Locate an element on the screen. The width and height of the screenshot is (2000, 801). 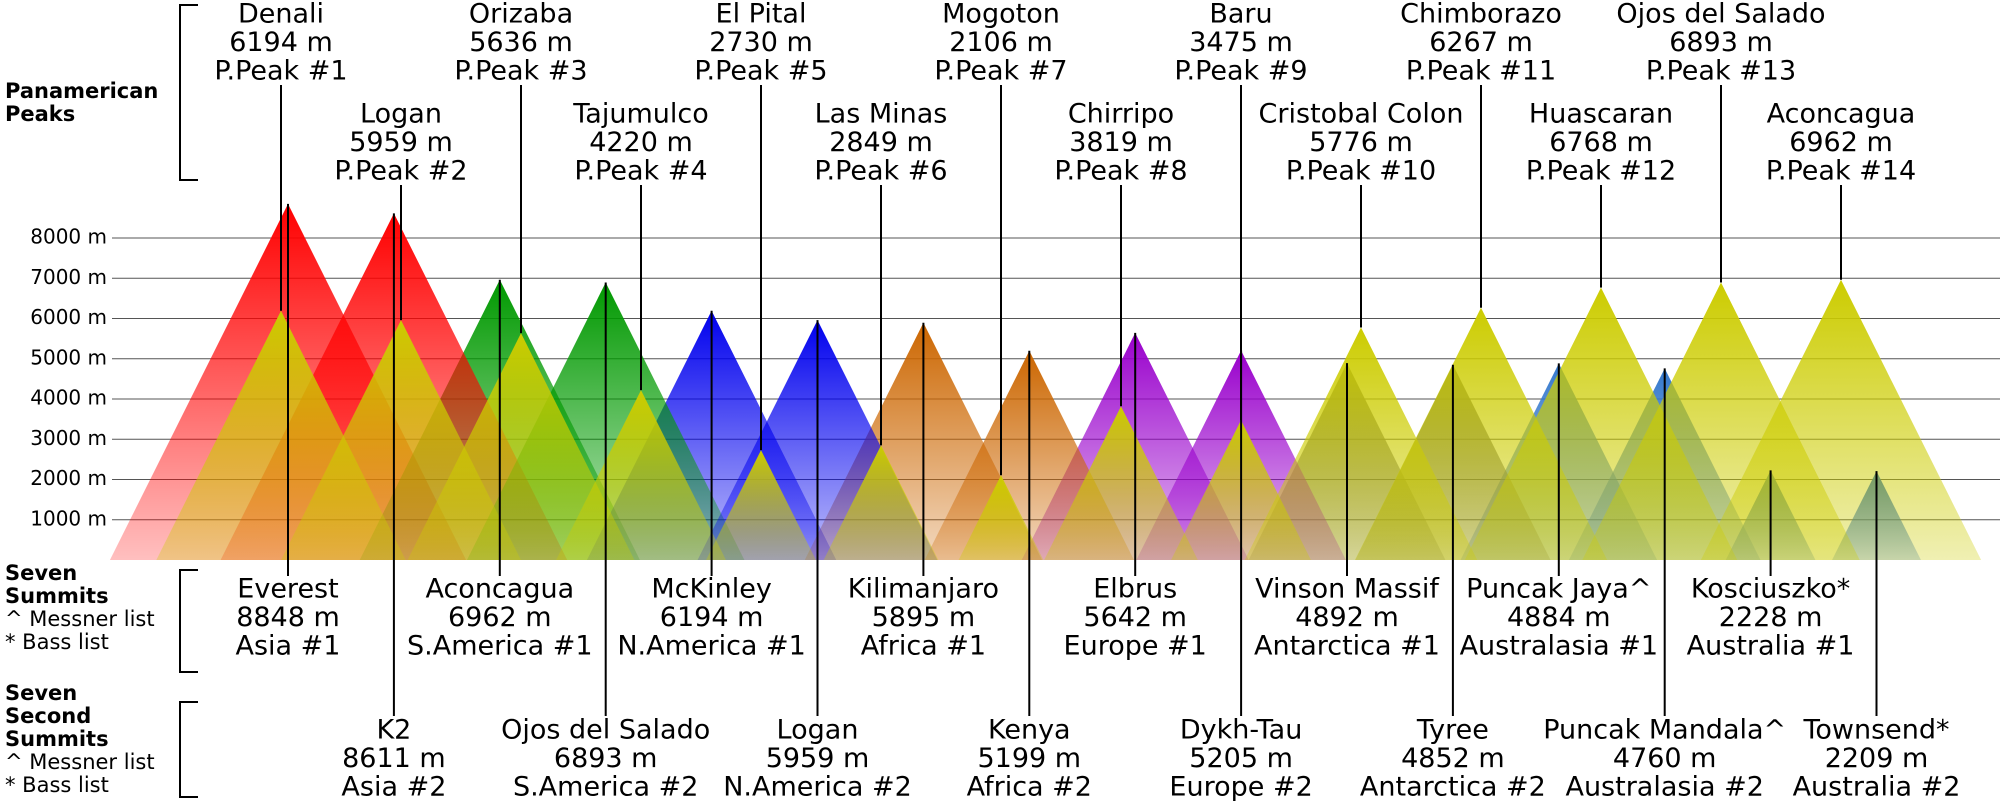
peak-label: 3819 m is located at coordinates (1121, 142).